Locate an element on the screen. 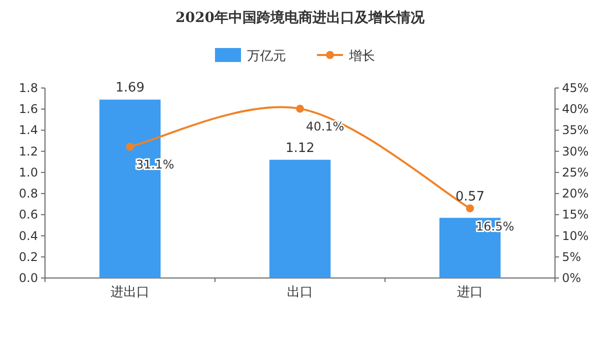 Image resolution: width=600 pixels, height=338 pixels. y2-tick-label: 30% is located at coordinates (575, 151).